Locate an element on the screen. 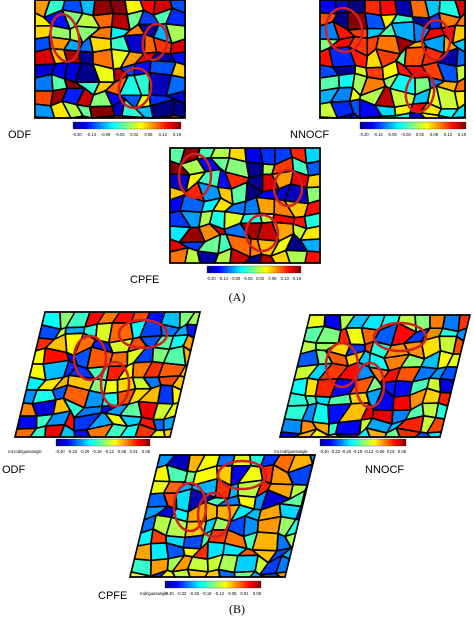 This screenshot has width=474, height=619. colorbar-tick: -0.05 is located at coordinates (232, 593).